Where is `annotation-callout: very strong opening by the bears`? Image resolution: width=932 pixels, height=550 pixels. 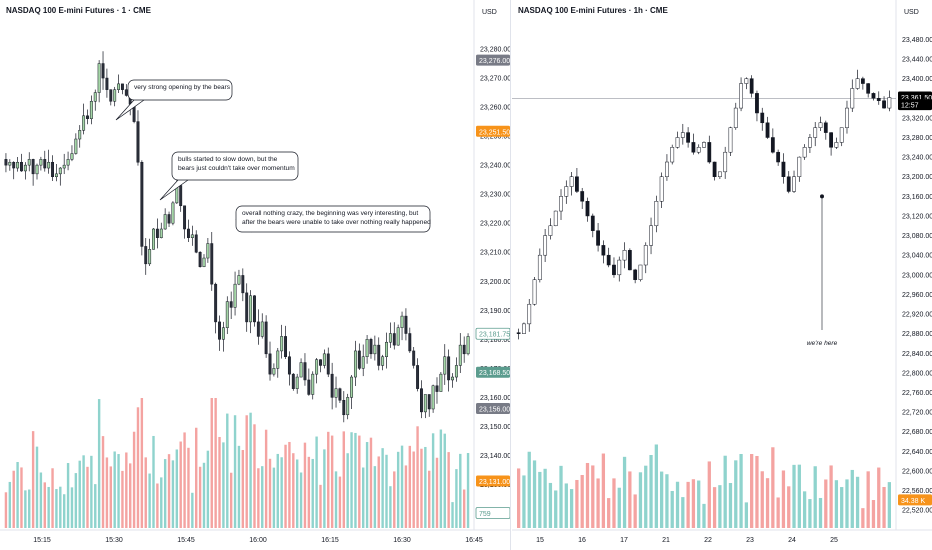 annotation-callout: very strong opening by the bears is located at coordinates (174, 100).